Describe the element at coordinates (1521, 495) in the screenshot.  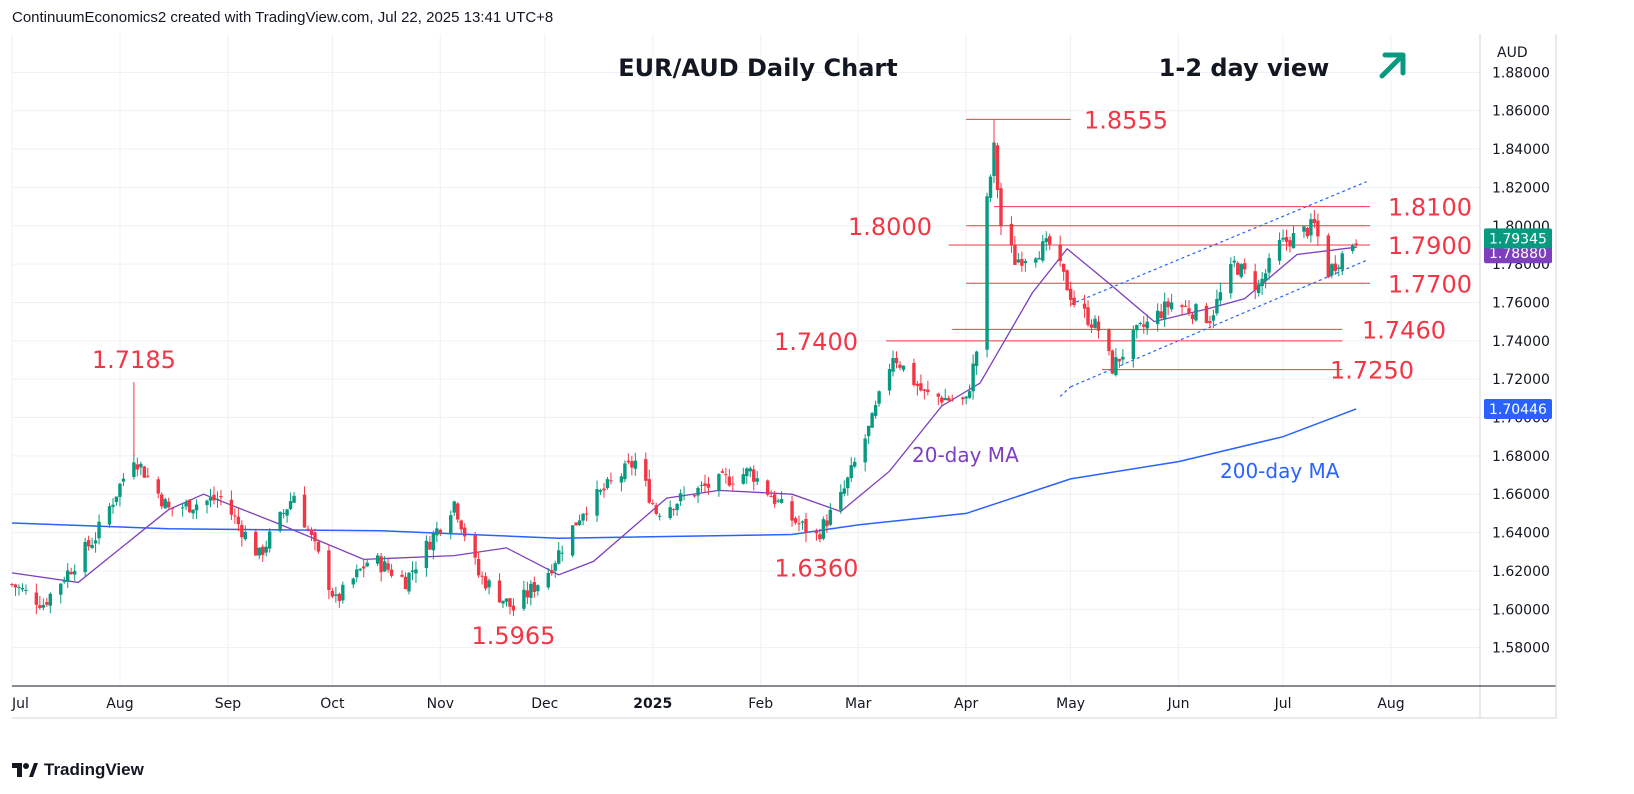
I see `y-tick-label: 1.66000` at that location.